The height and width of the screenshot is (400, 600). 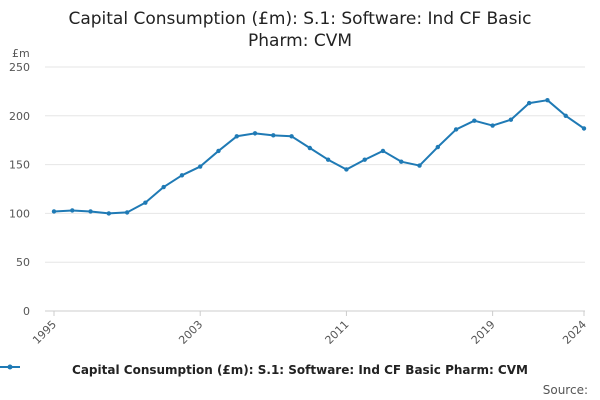 What do you see at coordinates (190, 332) in the screenshot?
I see `x-tick-label: 2003` at bounding box center [190, 332].